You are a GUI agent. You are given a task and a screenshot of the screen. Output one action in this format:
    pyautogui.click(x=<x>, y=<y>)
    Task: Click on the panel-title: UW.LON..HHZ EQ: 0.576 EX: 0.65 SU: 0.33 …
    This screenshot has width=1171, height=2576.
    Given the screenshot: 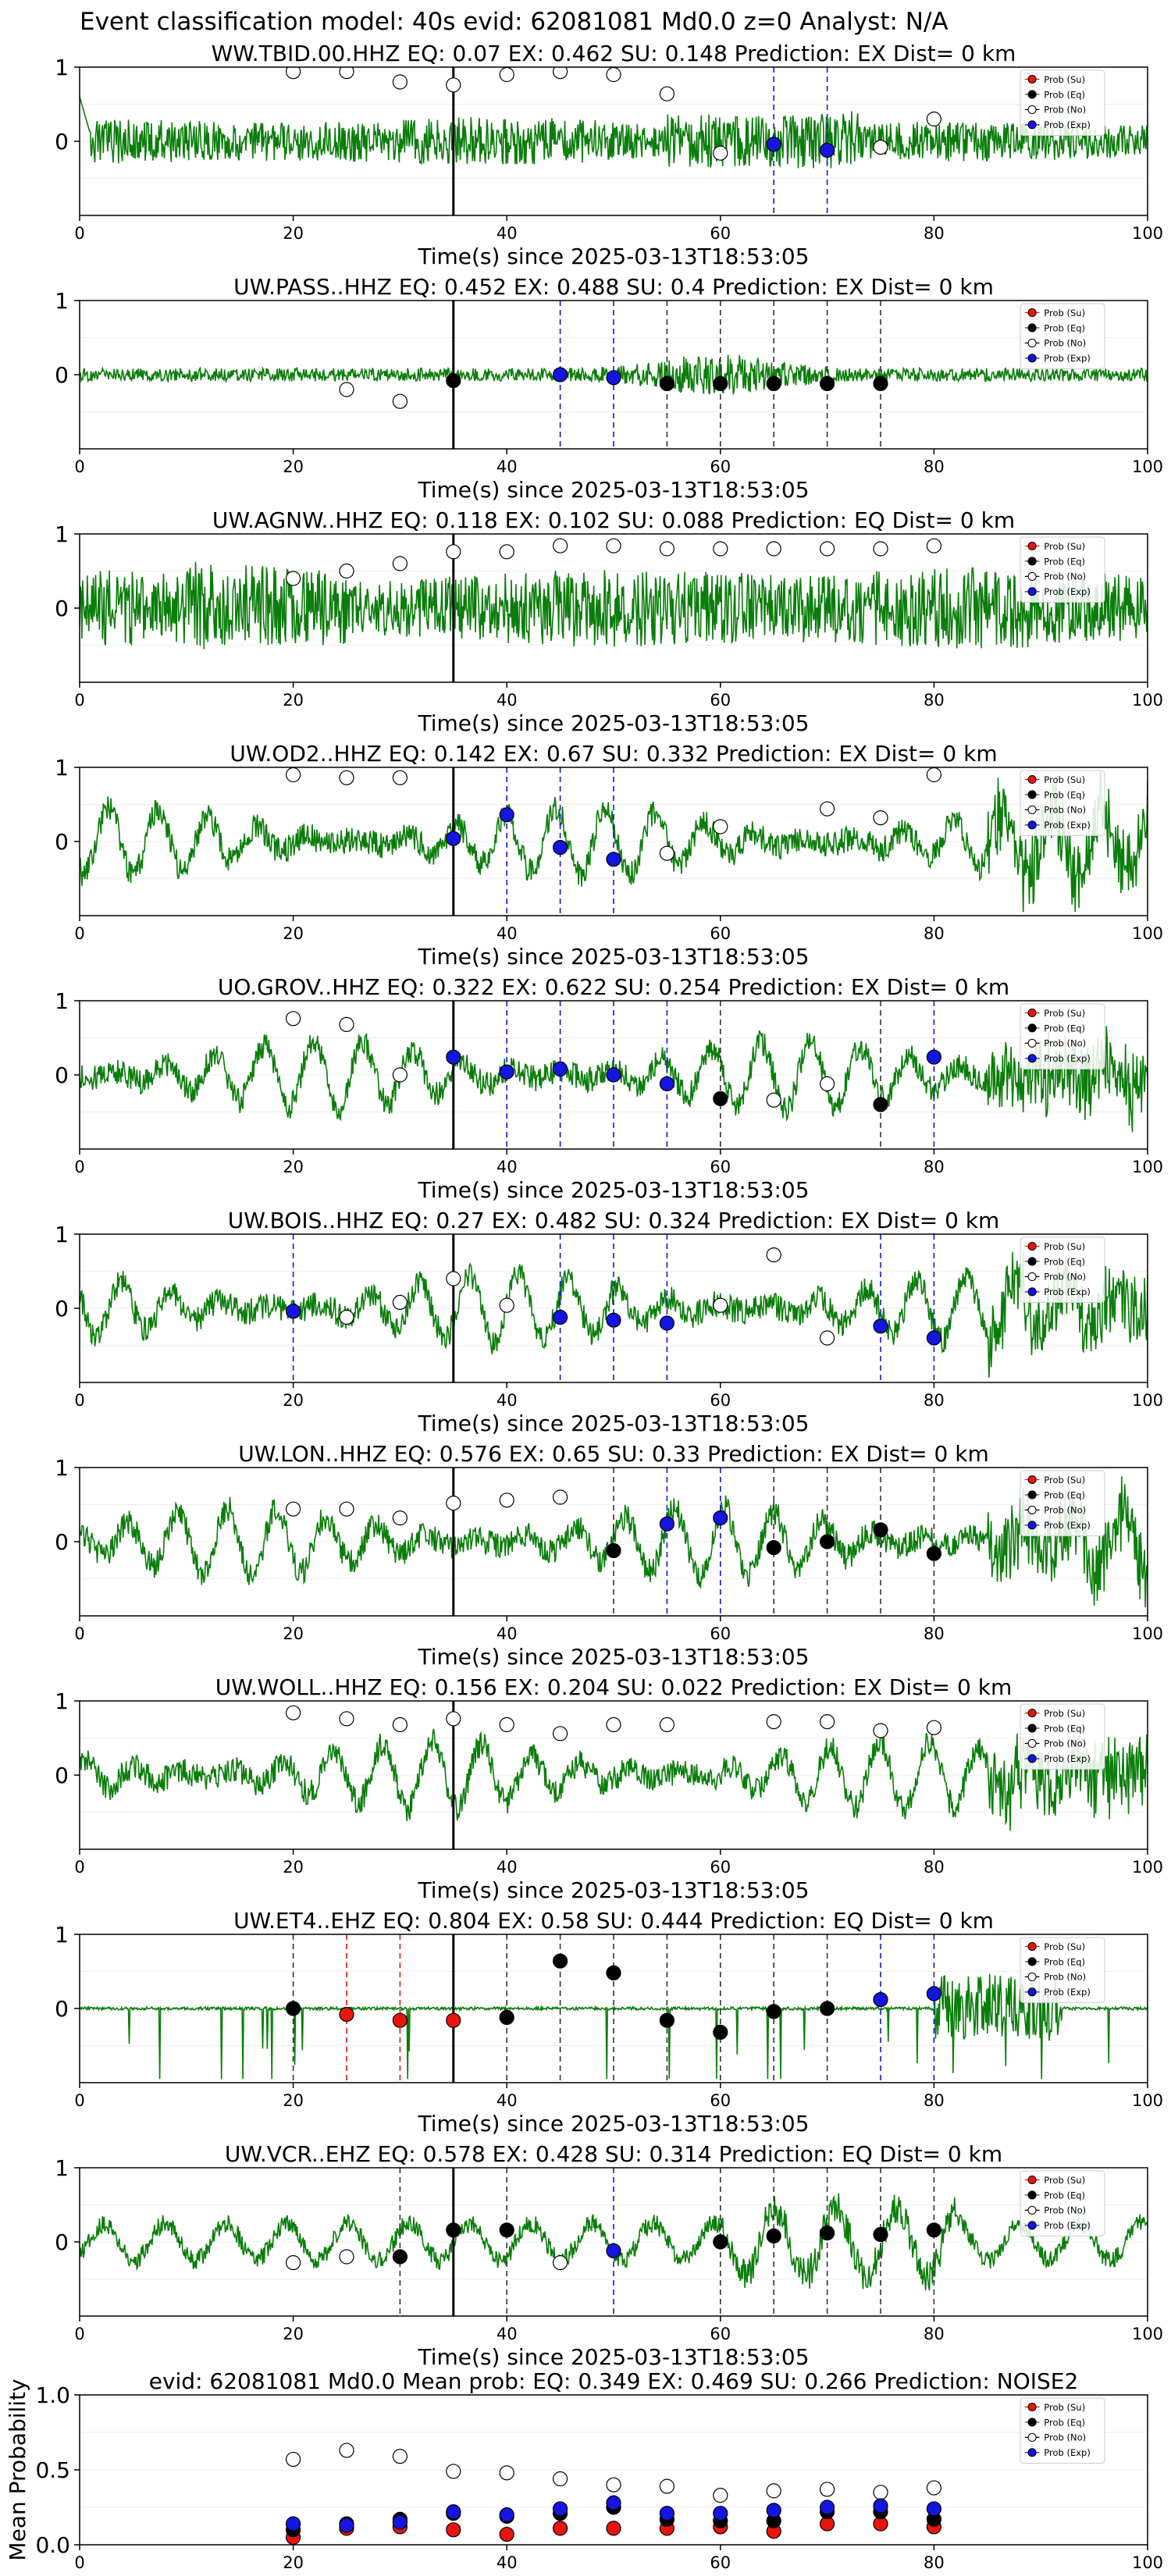 What is the action you would take?
    pyautogui.click(x=613, y=1454)
    